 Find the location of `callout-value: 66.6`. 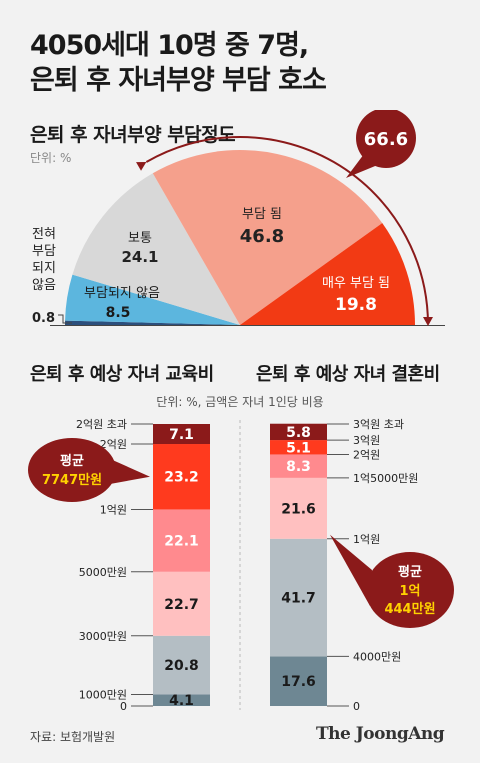

callout-value: 66.6 is located at coordinates (386, 139).